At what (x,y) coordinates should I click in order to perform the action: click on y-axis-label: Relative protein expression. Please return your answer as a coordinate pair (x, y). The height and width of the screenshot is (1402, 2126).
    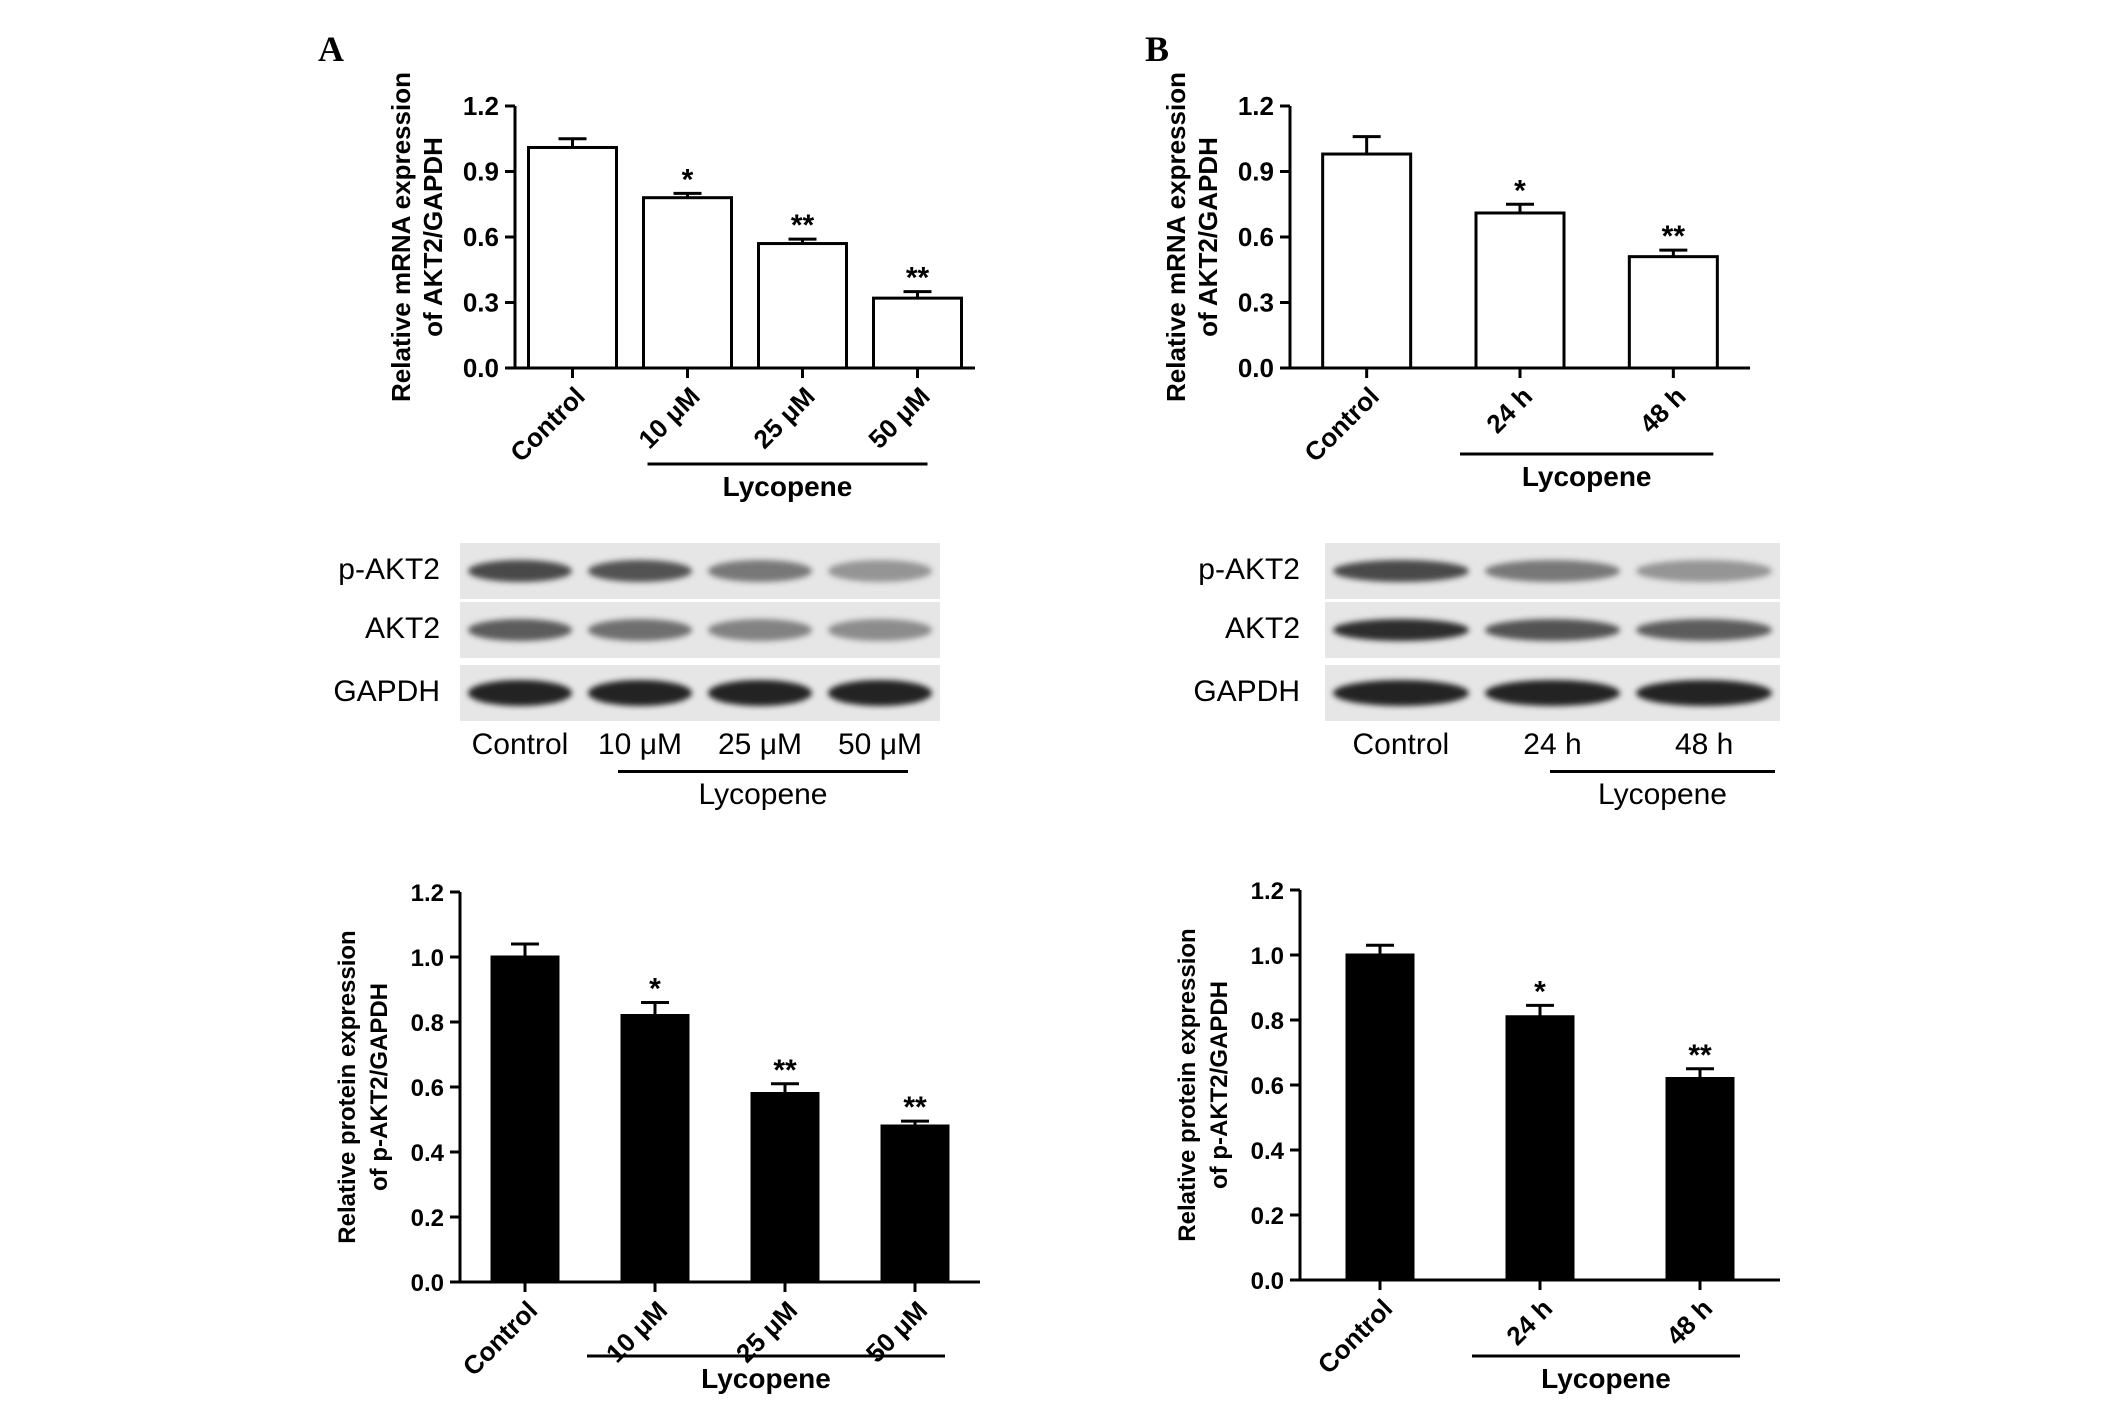
    Looking at the image, I should click on (347, 1086).